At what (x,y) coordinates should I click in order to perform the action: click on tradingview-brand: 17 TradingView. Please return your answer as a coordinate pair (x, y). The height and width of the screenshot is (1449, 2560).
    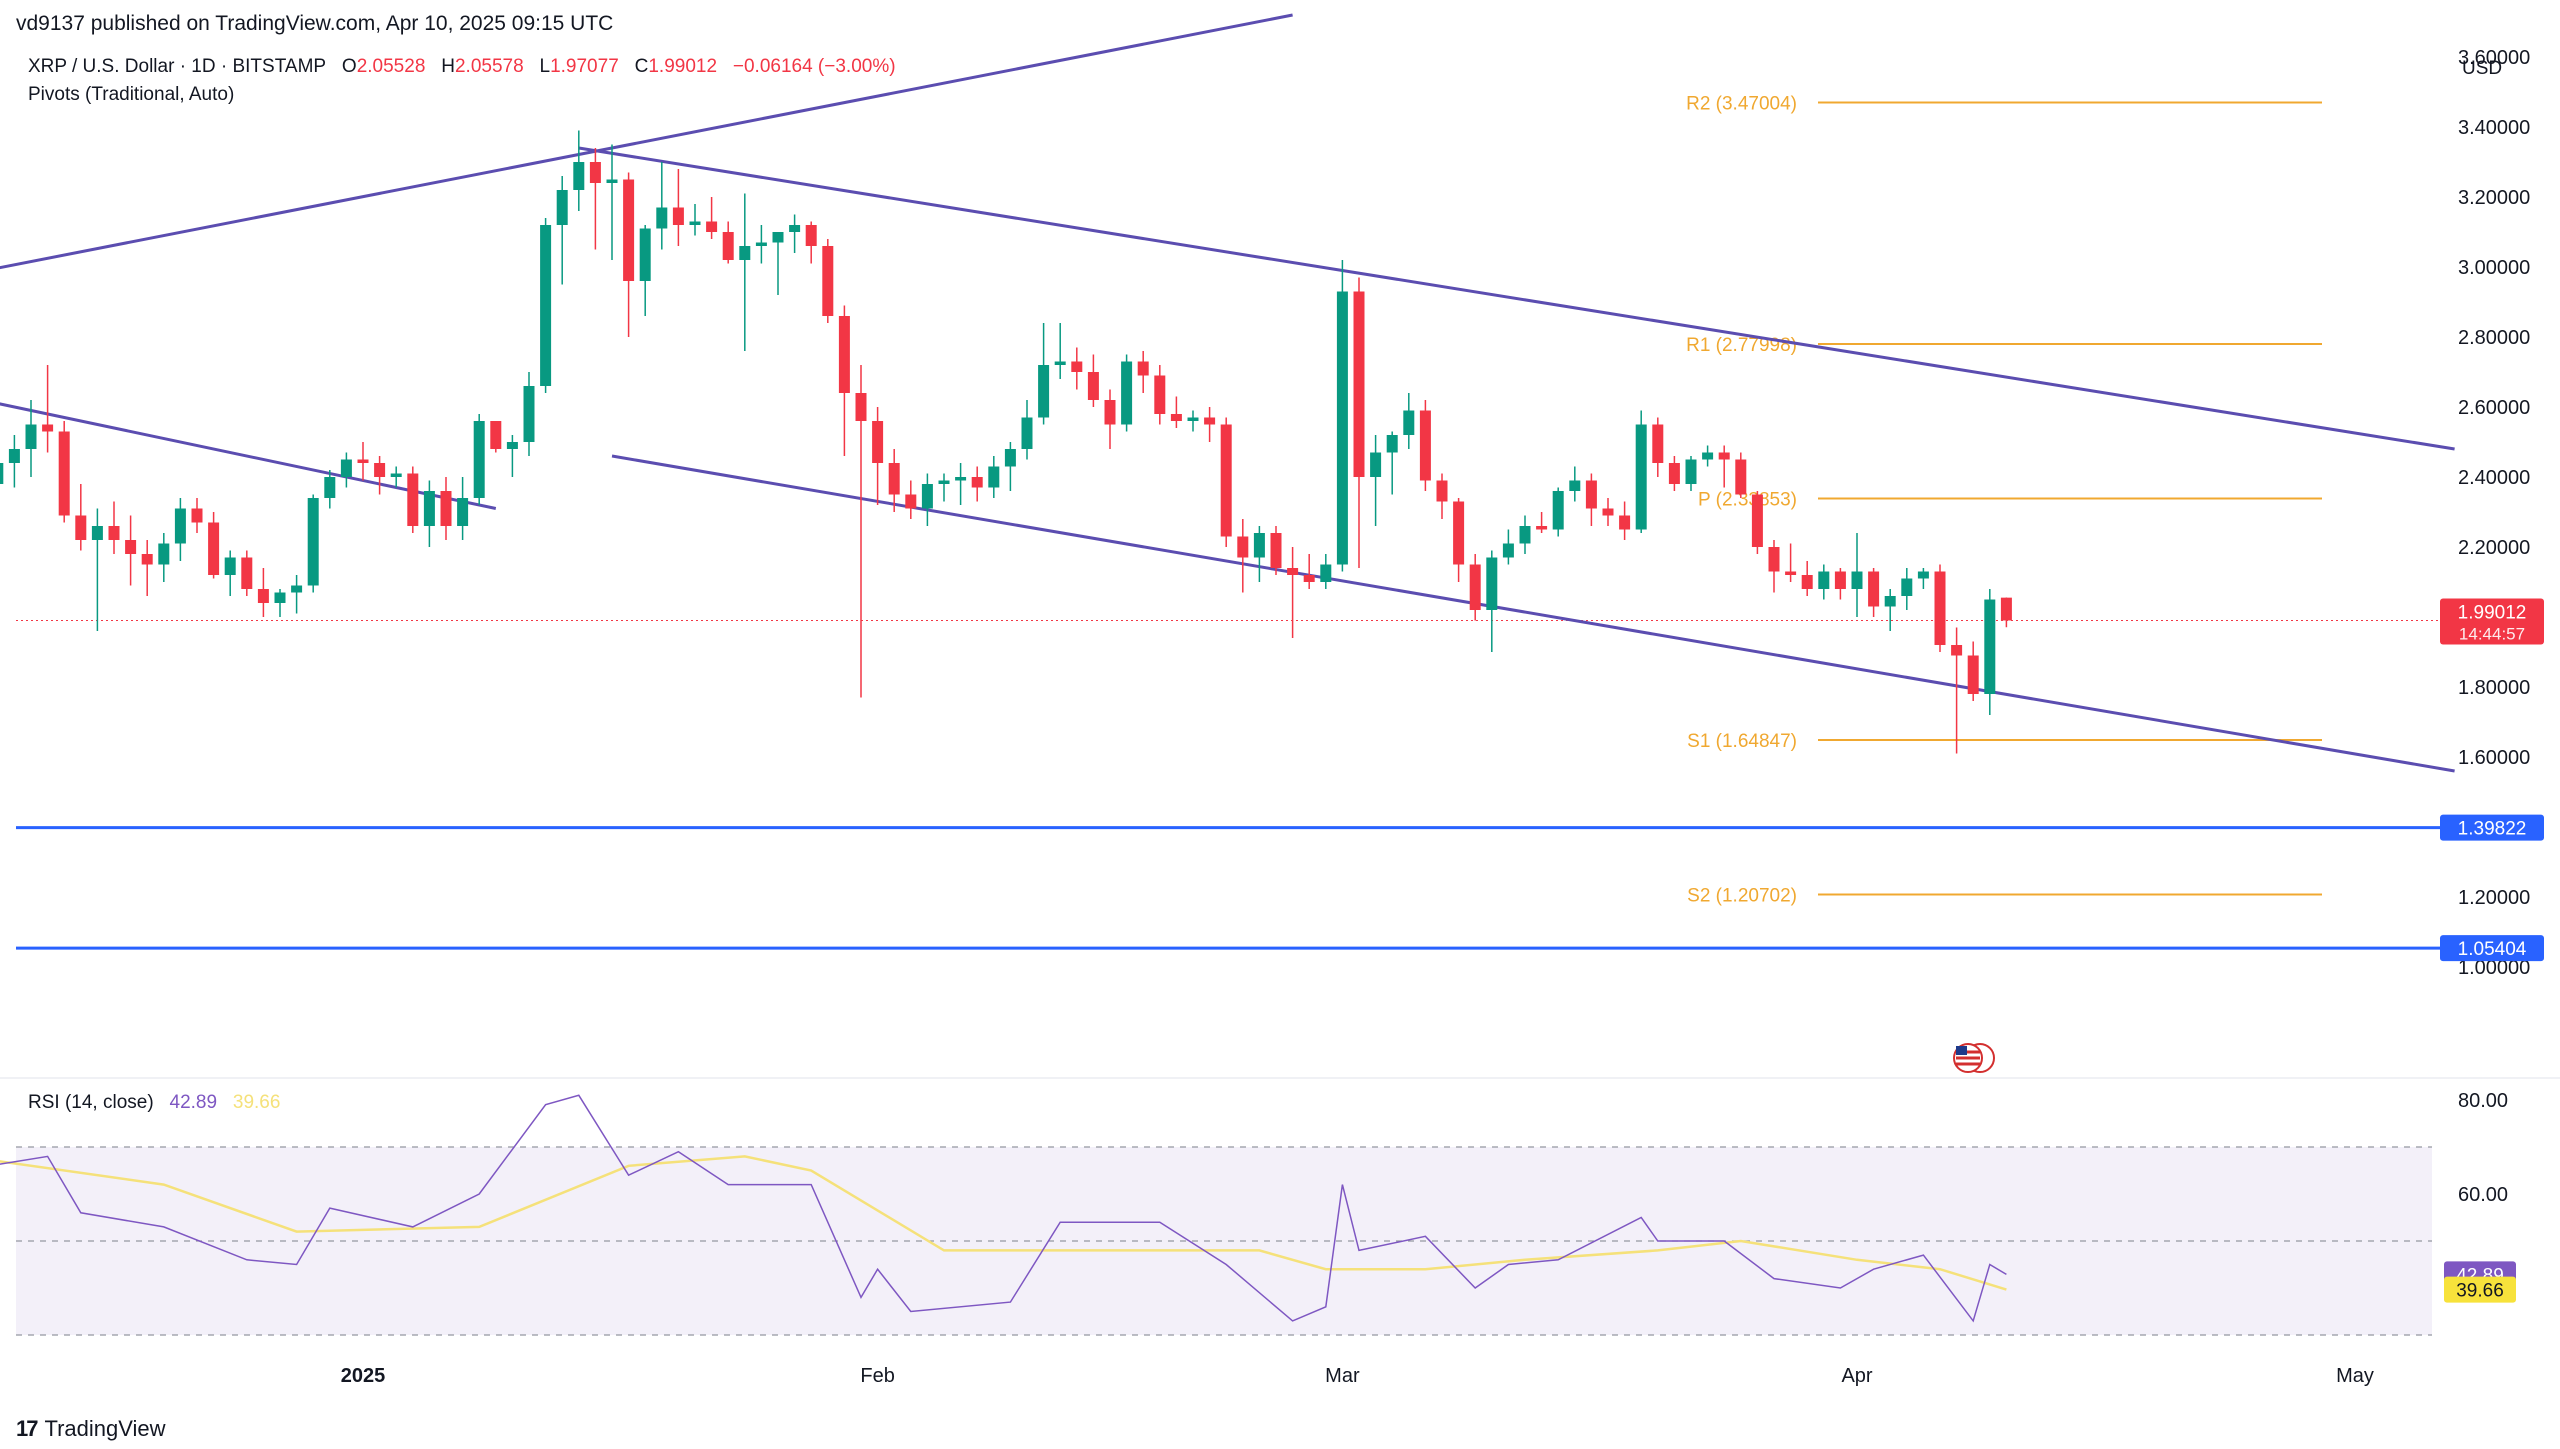
    Looking at the image, I should click on (91, 1429).